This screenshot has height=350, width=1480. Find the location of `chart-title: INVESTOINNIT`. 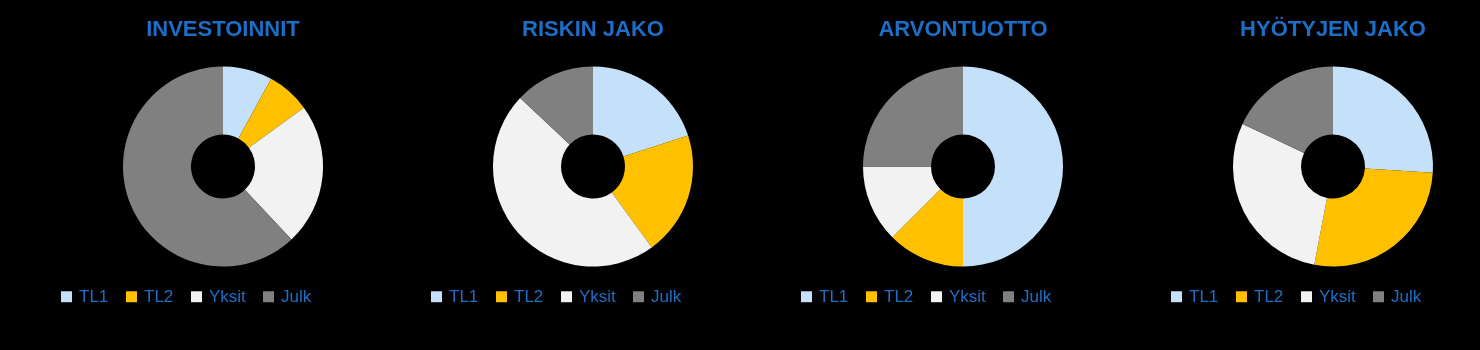

chart-title: INVESTOINNIT is located at coordinates (223, 28).